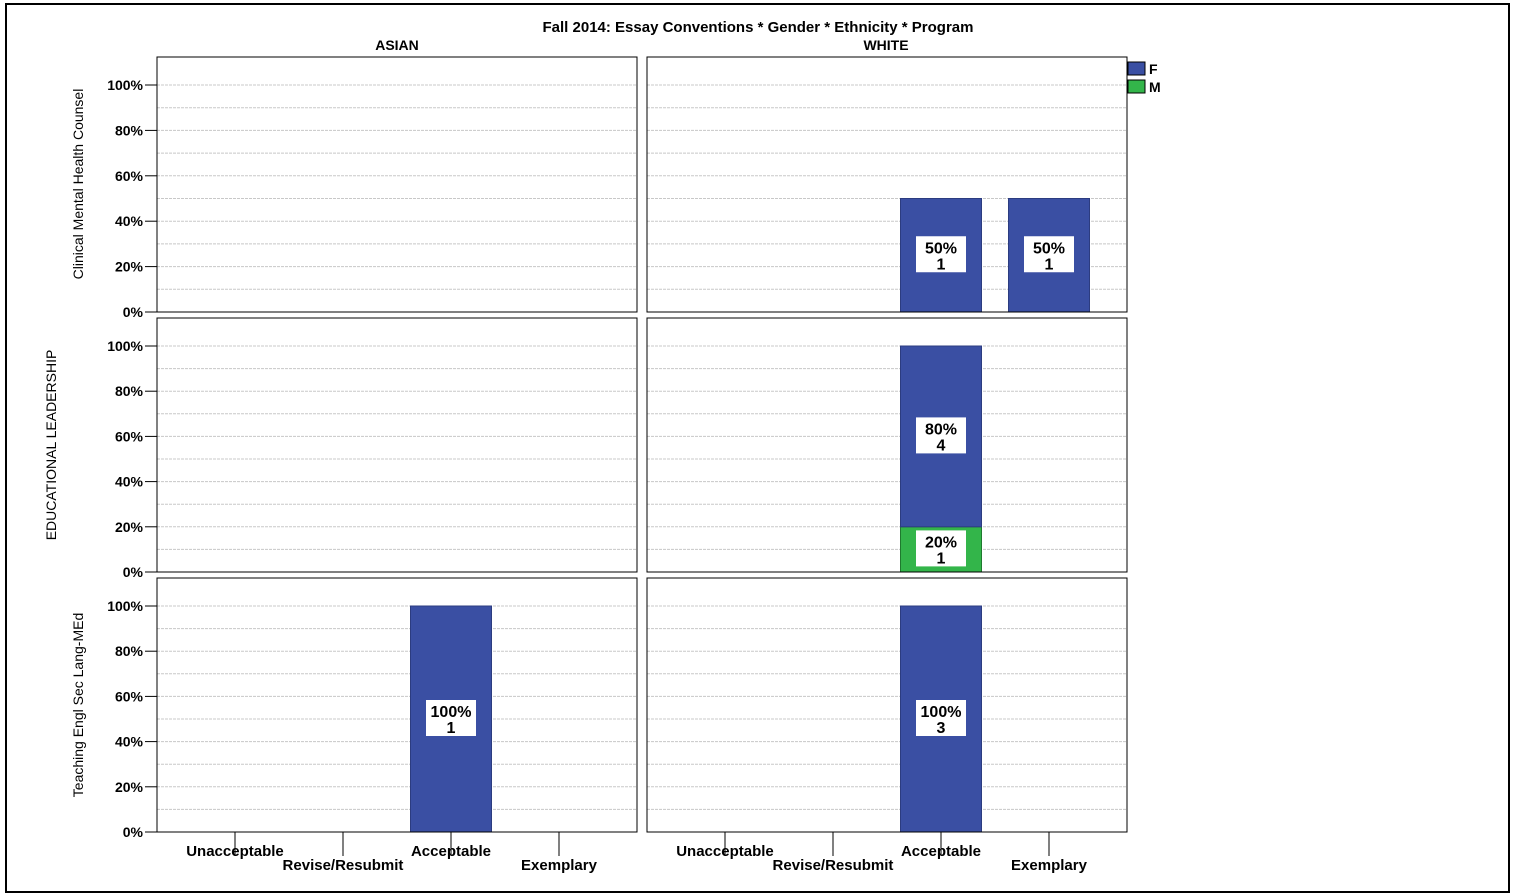  What do you see at coordinates (941, 728) in the screenshot?
I see `data-label-count: 3` at bounding box center [941, 728].